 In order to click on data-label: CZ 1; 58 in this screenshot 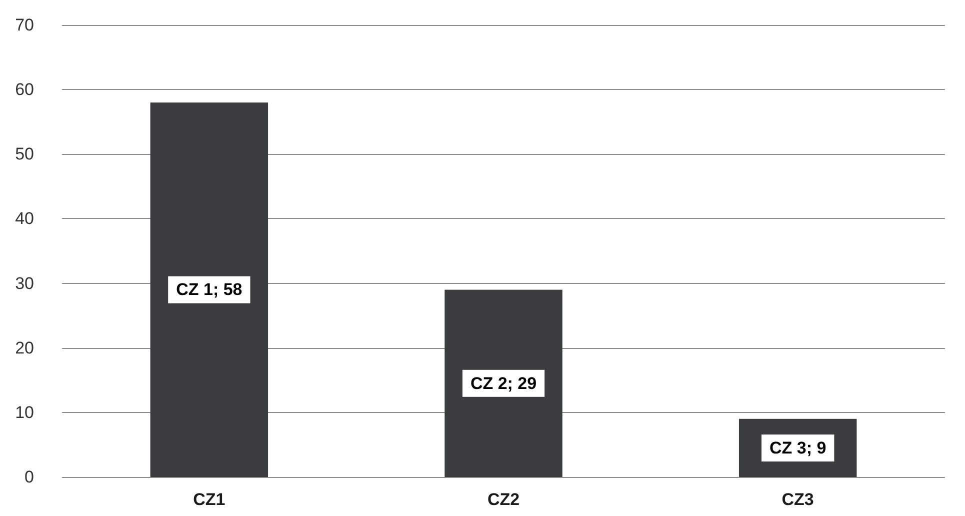, I will do `click(209, 290)`.